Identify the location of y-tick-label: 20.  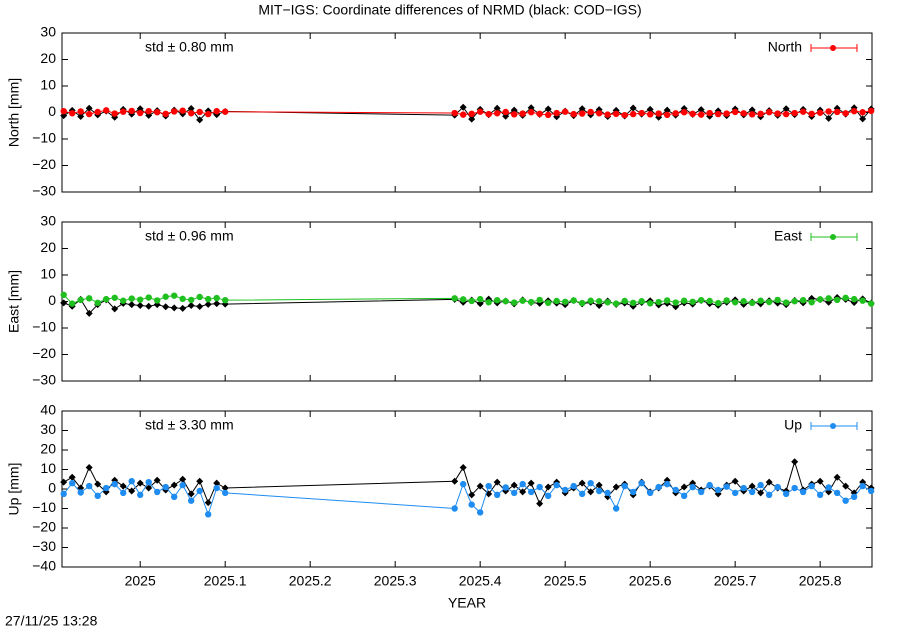
(48, 449).